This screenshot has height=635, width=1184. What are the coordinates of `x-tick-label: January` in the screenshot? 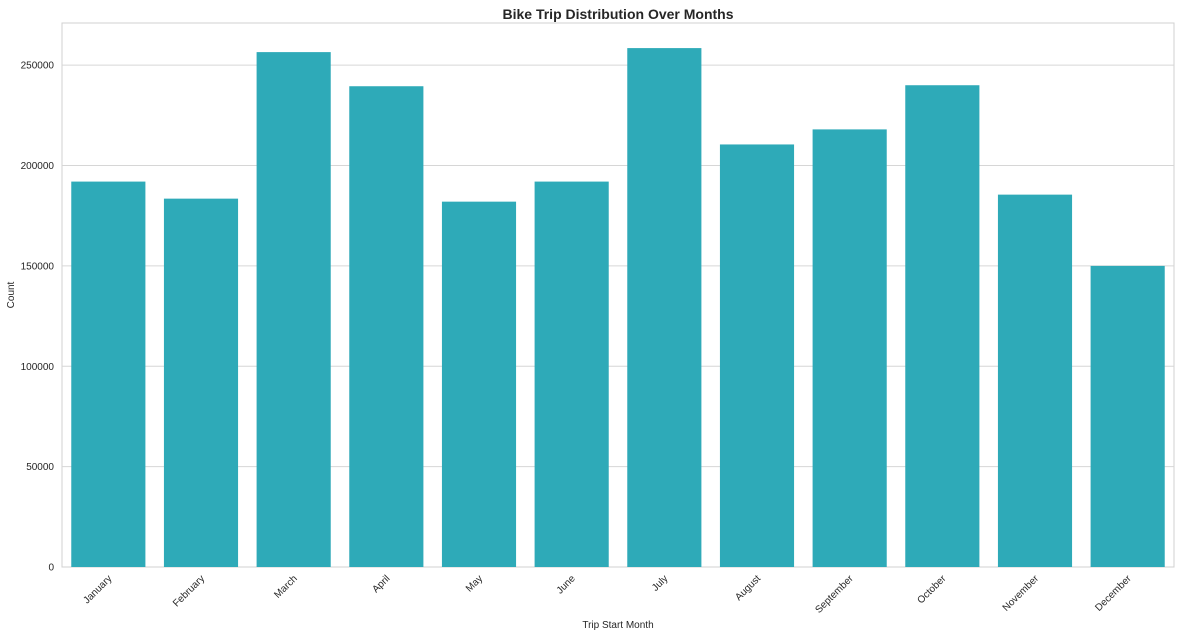 It's located at (98, 589).